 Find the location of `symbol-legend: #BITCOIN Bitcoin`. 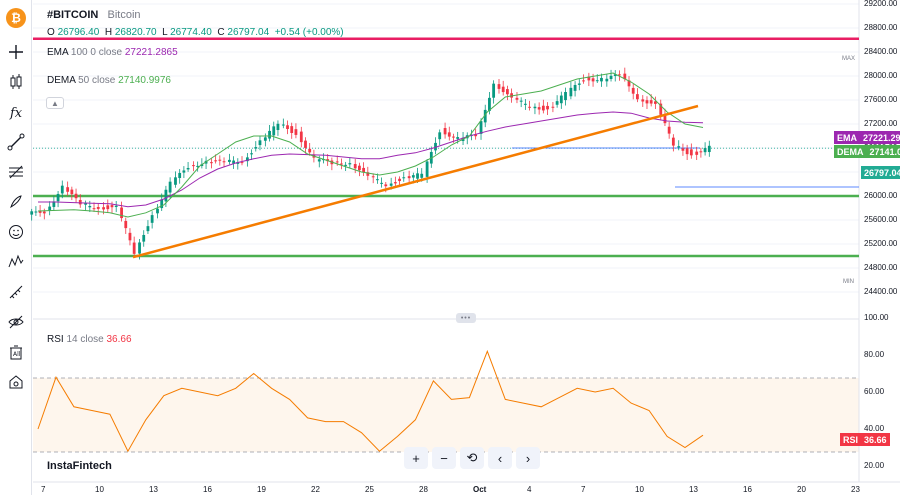

symbol-legend: #BITCOIN Bitcoin is located at coordinates (94, 15).